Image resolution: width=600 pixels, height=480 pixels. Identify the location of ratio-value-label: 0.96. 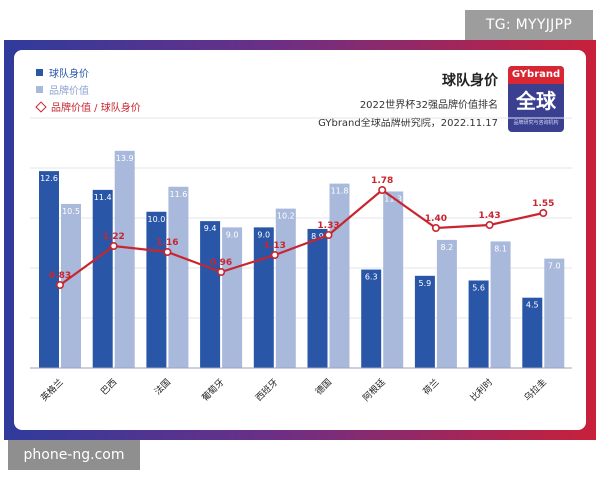
(221, 263).